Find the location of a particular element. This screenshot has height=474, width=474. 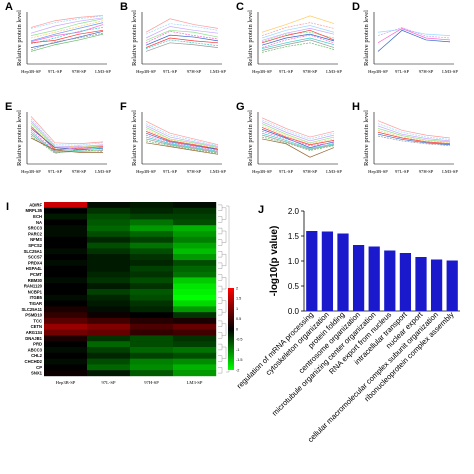

y-tick-label: 2.0 is located at coordinates (294, 211).